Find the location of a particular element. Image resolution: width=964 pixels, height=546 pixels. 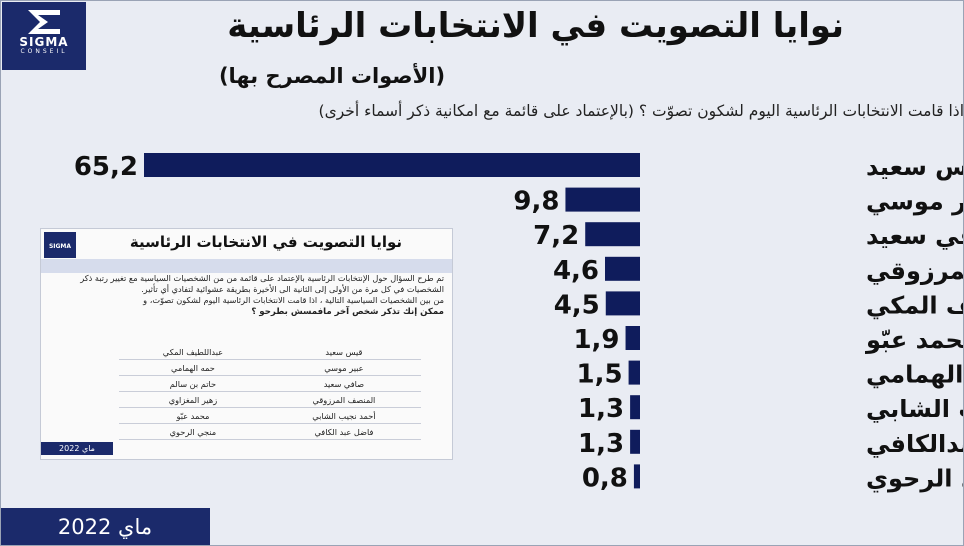

value-label: 65,2 is located at coordinates (106, 167).